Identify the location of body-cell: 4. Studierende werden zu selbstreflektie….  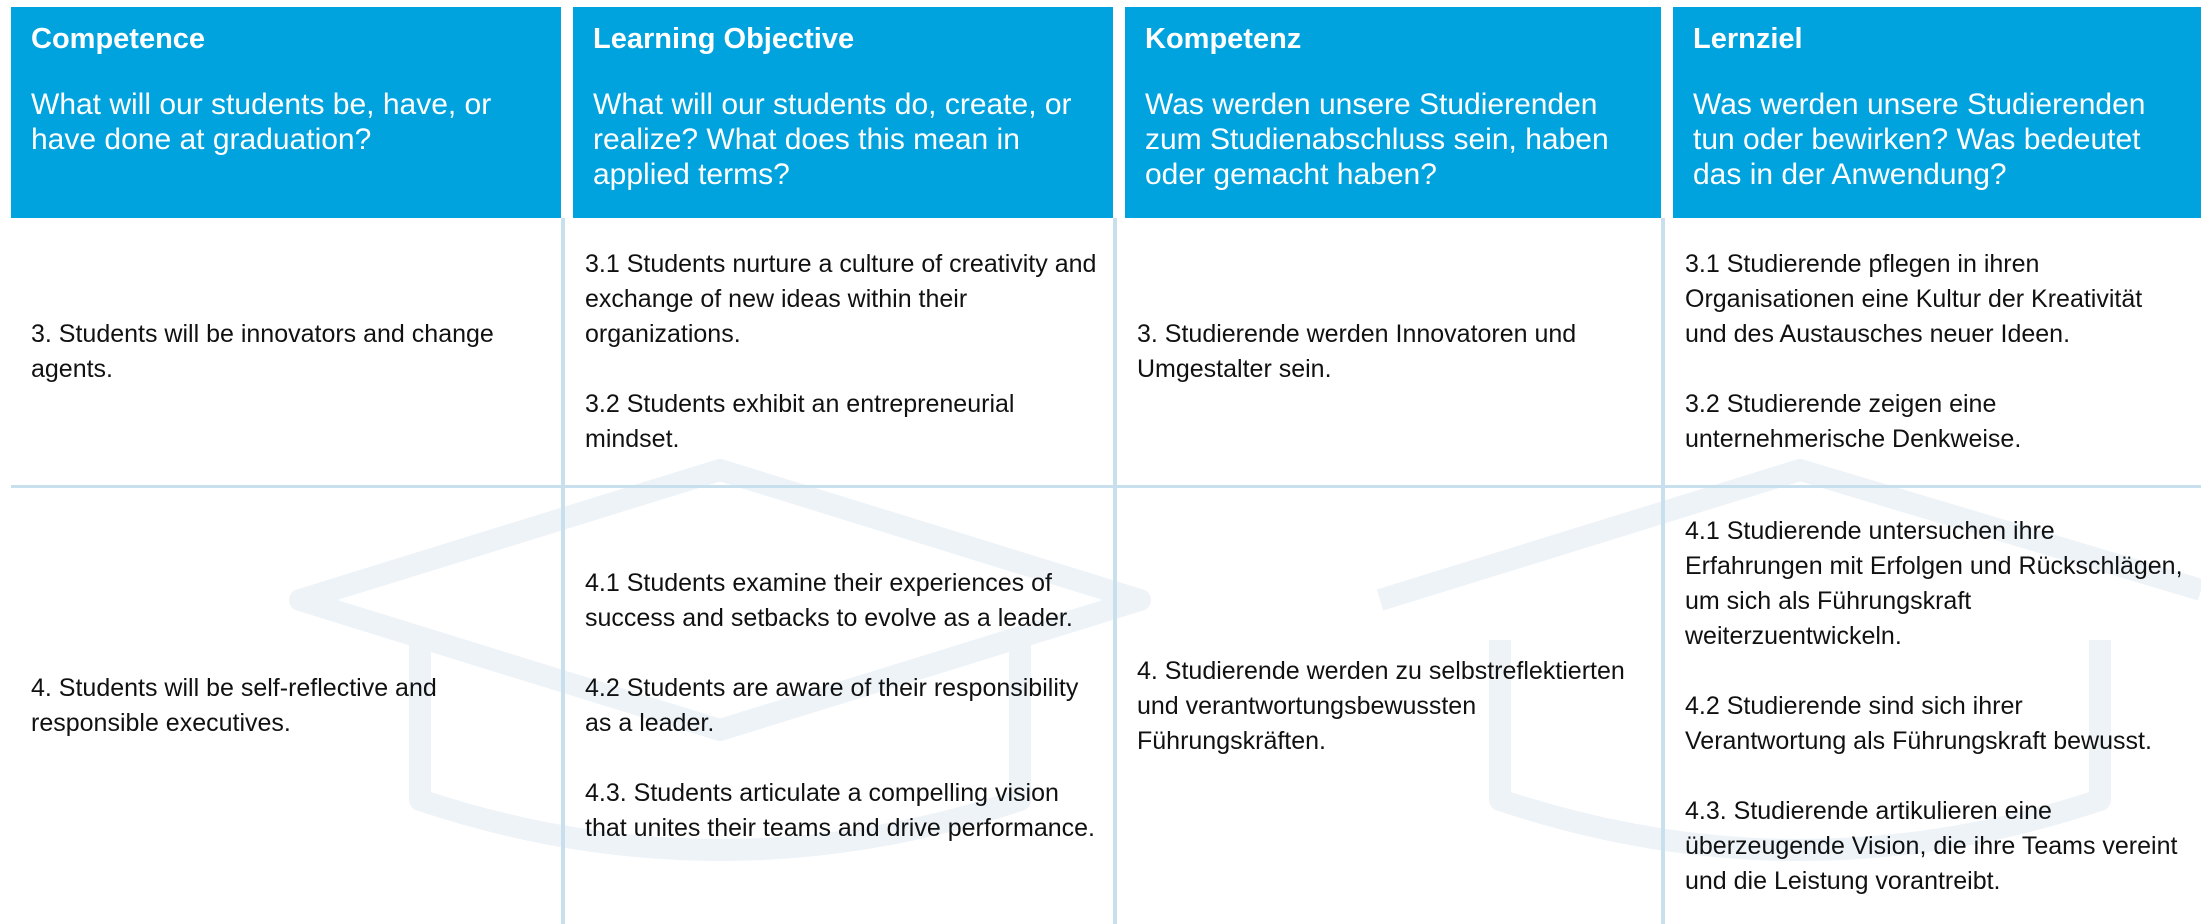
(1387, 704).